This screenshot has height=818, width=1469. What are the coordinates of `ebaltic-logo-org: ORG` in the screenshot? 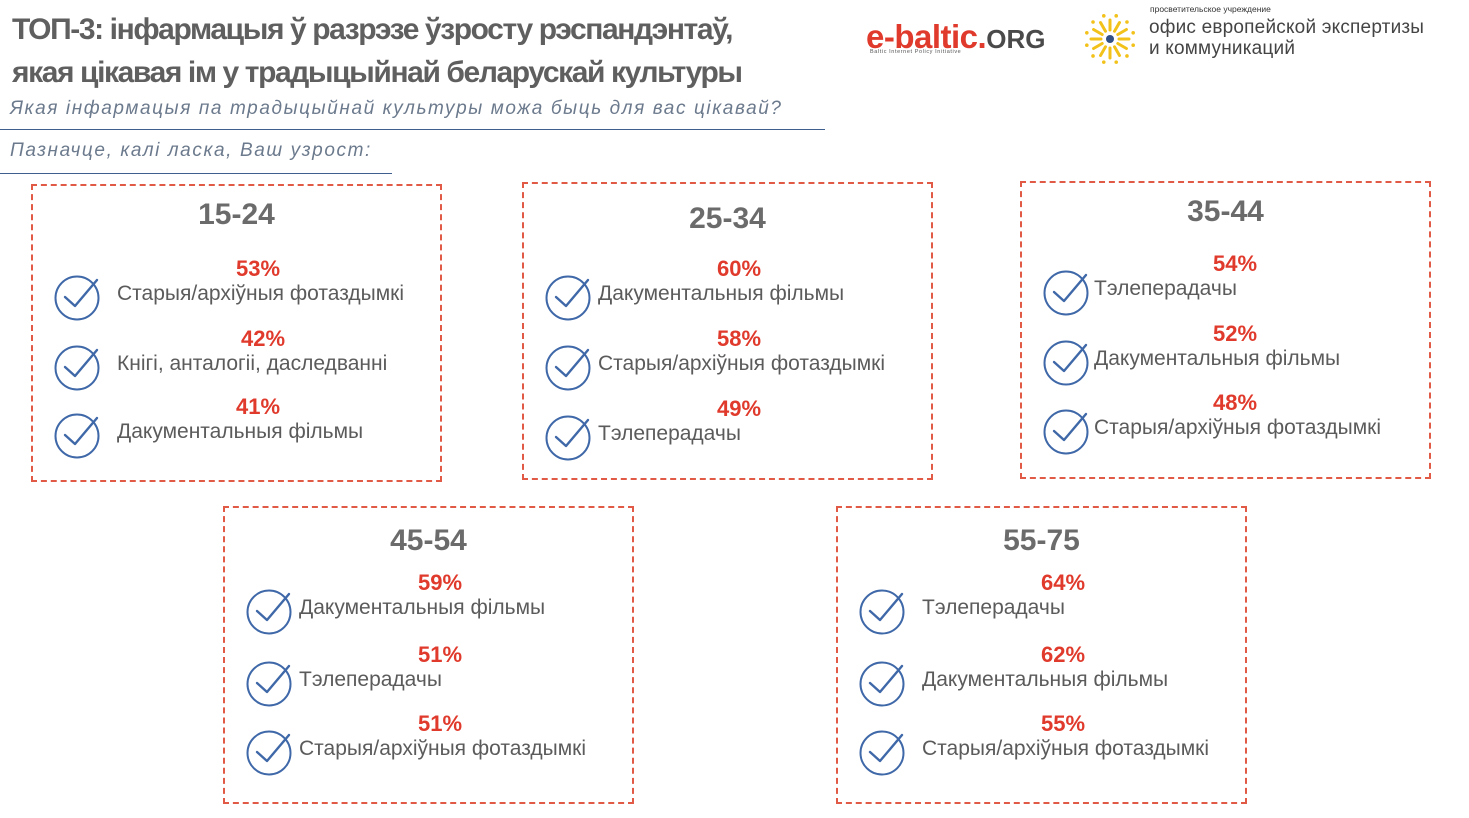 It's located at (1016, 39).